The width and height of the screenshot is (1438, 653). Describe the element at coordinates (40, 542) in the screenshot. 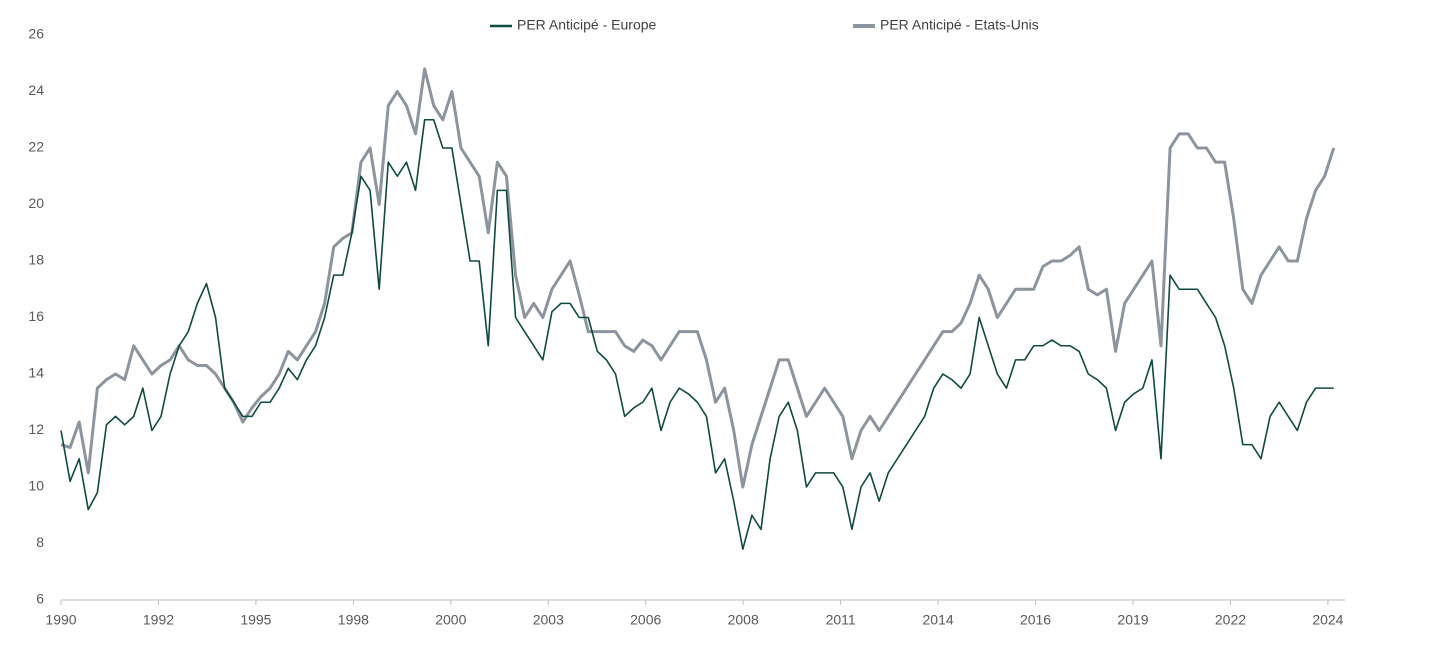

I see `y-tick-label: 8` at that location.